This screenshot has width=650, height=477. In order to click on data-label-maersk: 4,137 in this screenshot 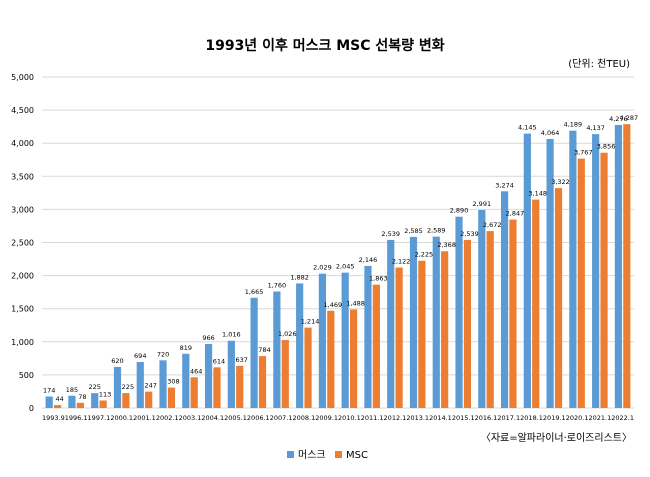, I will do `click(595, 128)`.